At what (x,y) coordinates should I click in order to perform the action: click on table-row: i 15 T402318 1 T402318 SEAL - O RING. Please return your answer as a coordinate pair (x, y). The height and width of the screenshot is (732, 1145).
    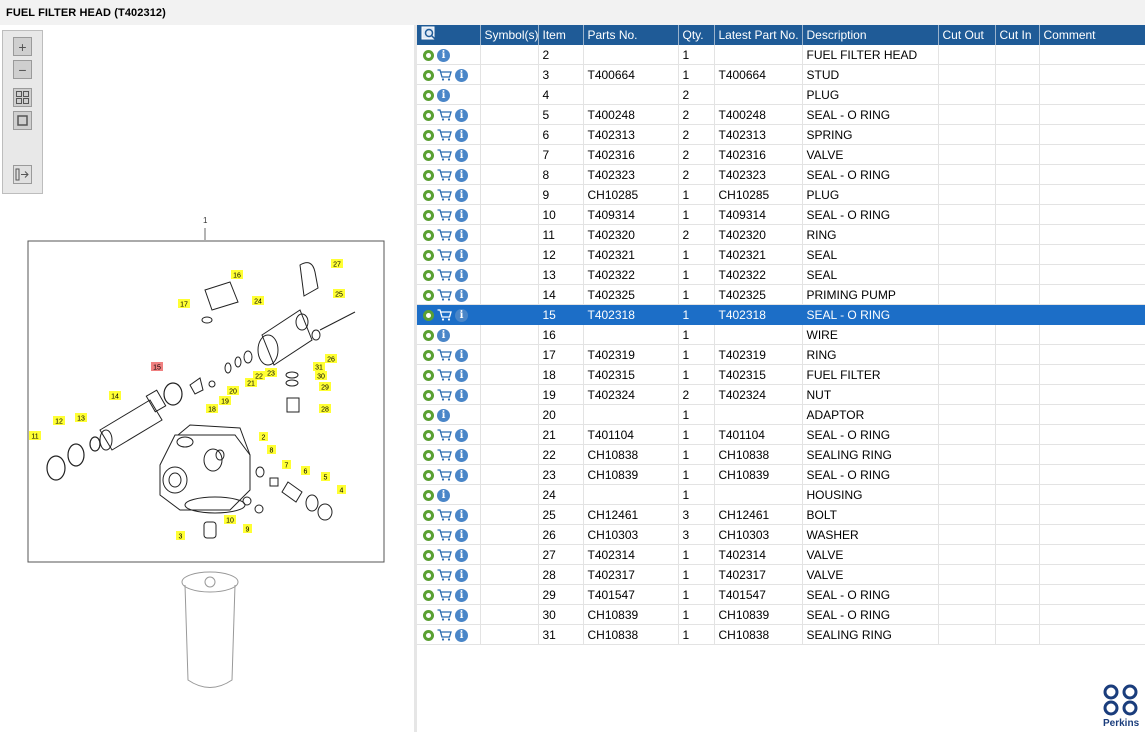
    Looking at the image, I should click on (781, 314).